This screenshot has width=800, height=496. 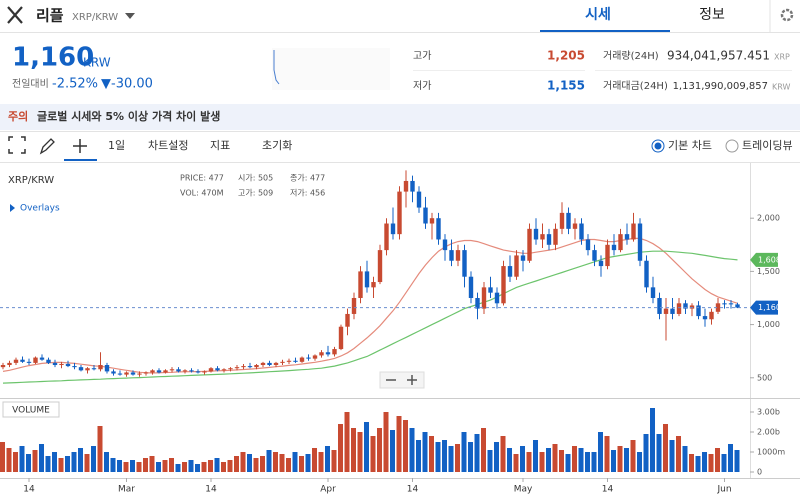 What do you see at coordinates (168, 145) in the screenshot?
I see `toolbar-item: 차트설정` at bounding box center [168, 145].